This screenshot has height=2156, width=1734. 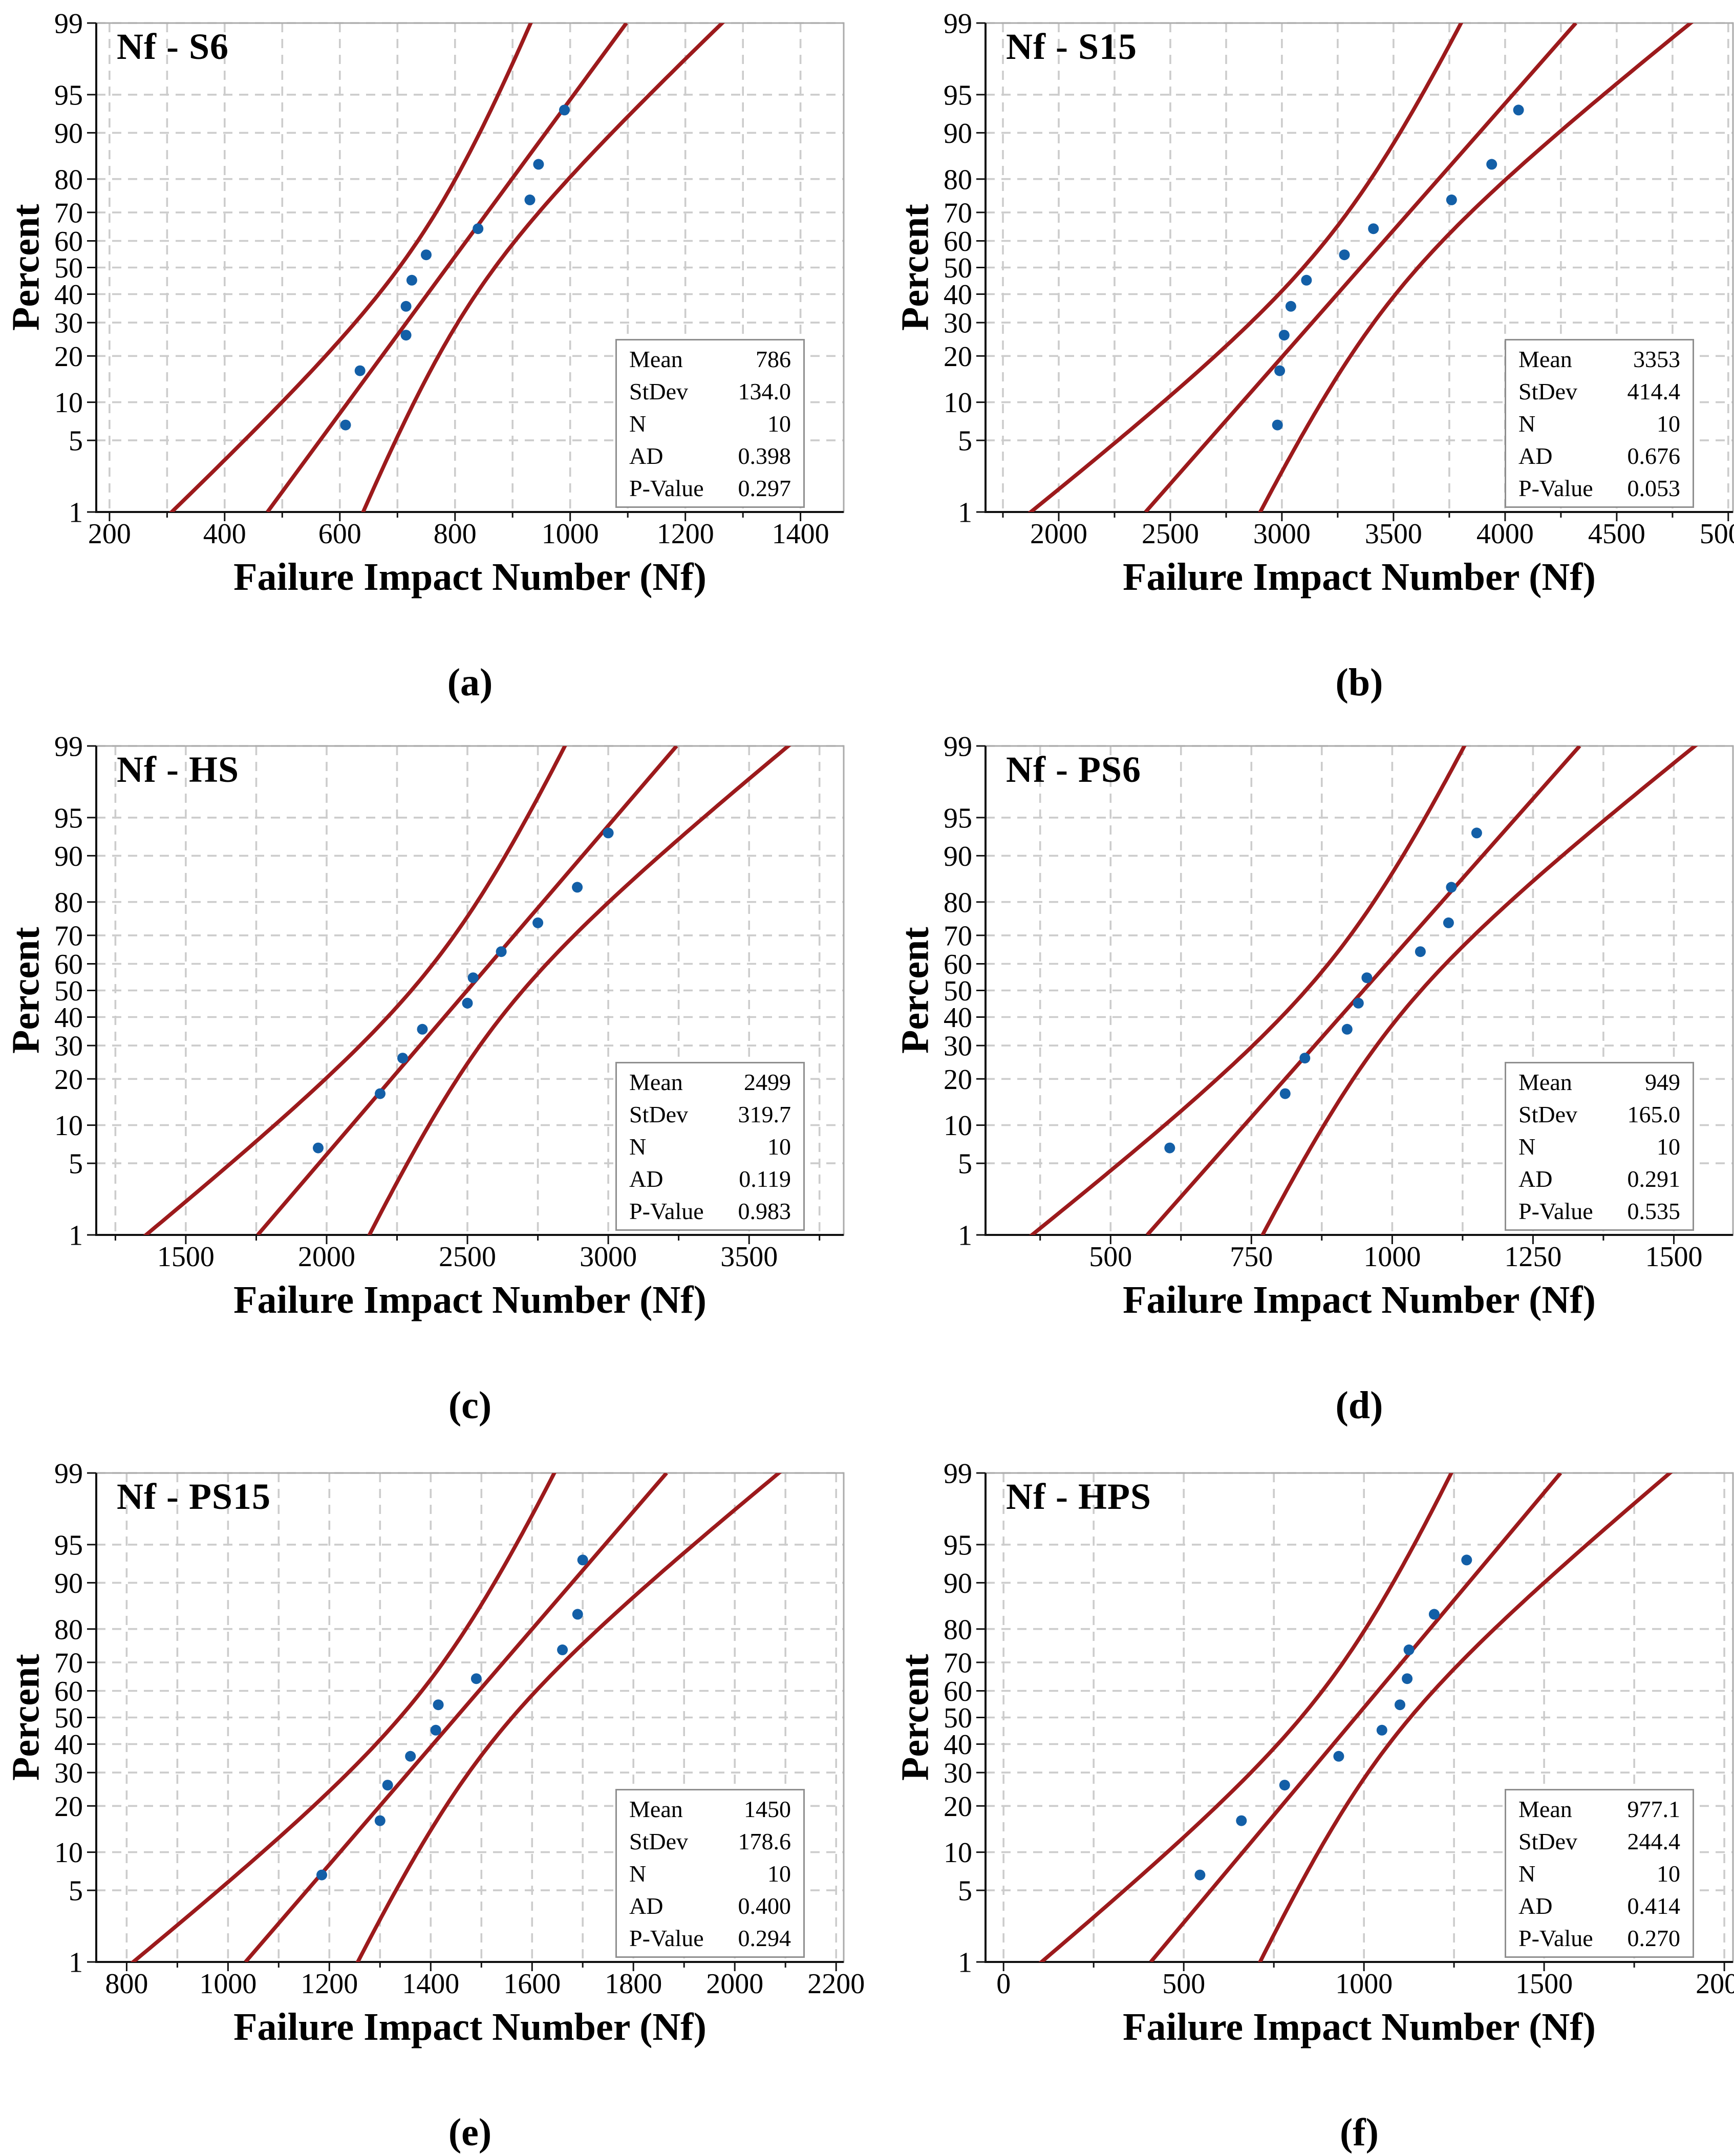 I want to click on stats-row: StDev 178.6, so click(x=710, y=1841).